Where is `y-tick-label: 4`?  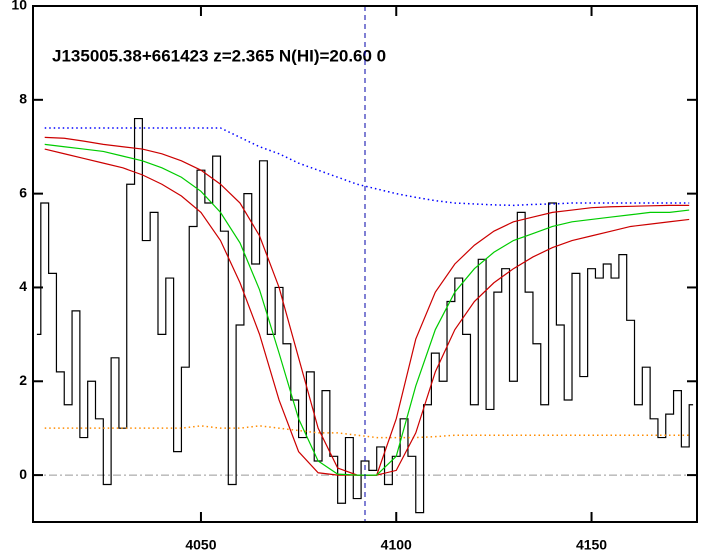 y-tick-label: 4 is located at coordinates (23, 286).